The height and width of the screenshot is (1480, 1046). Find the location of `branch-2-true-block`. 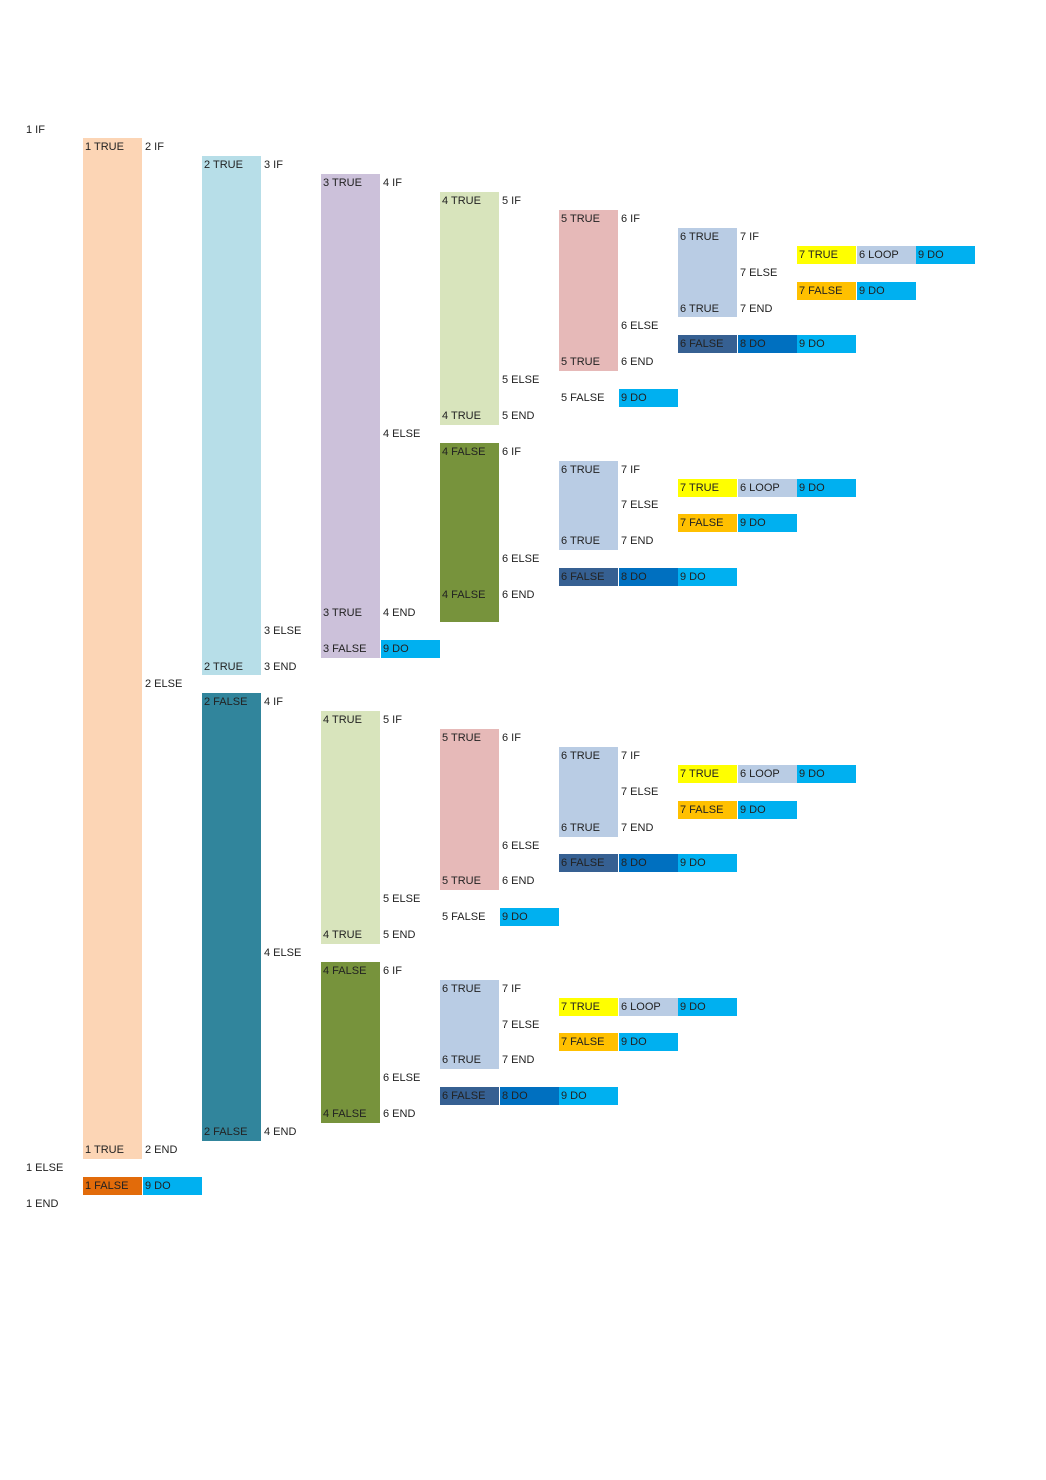

branch-2-true-block is located at coordinates (231, 416).